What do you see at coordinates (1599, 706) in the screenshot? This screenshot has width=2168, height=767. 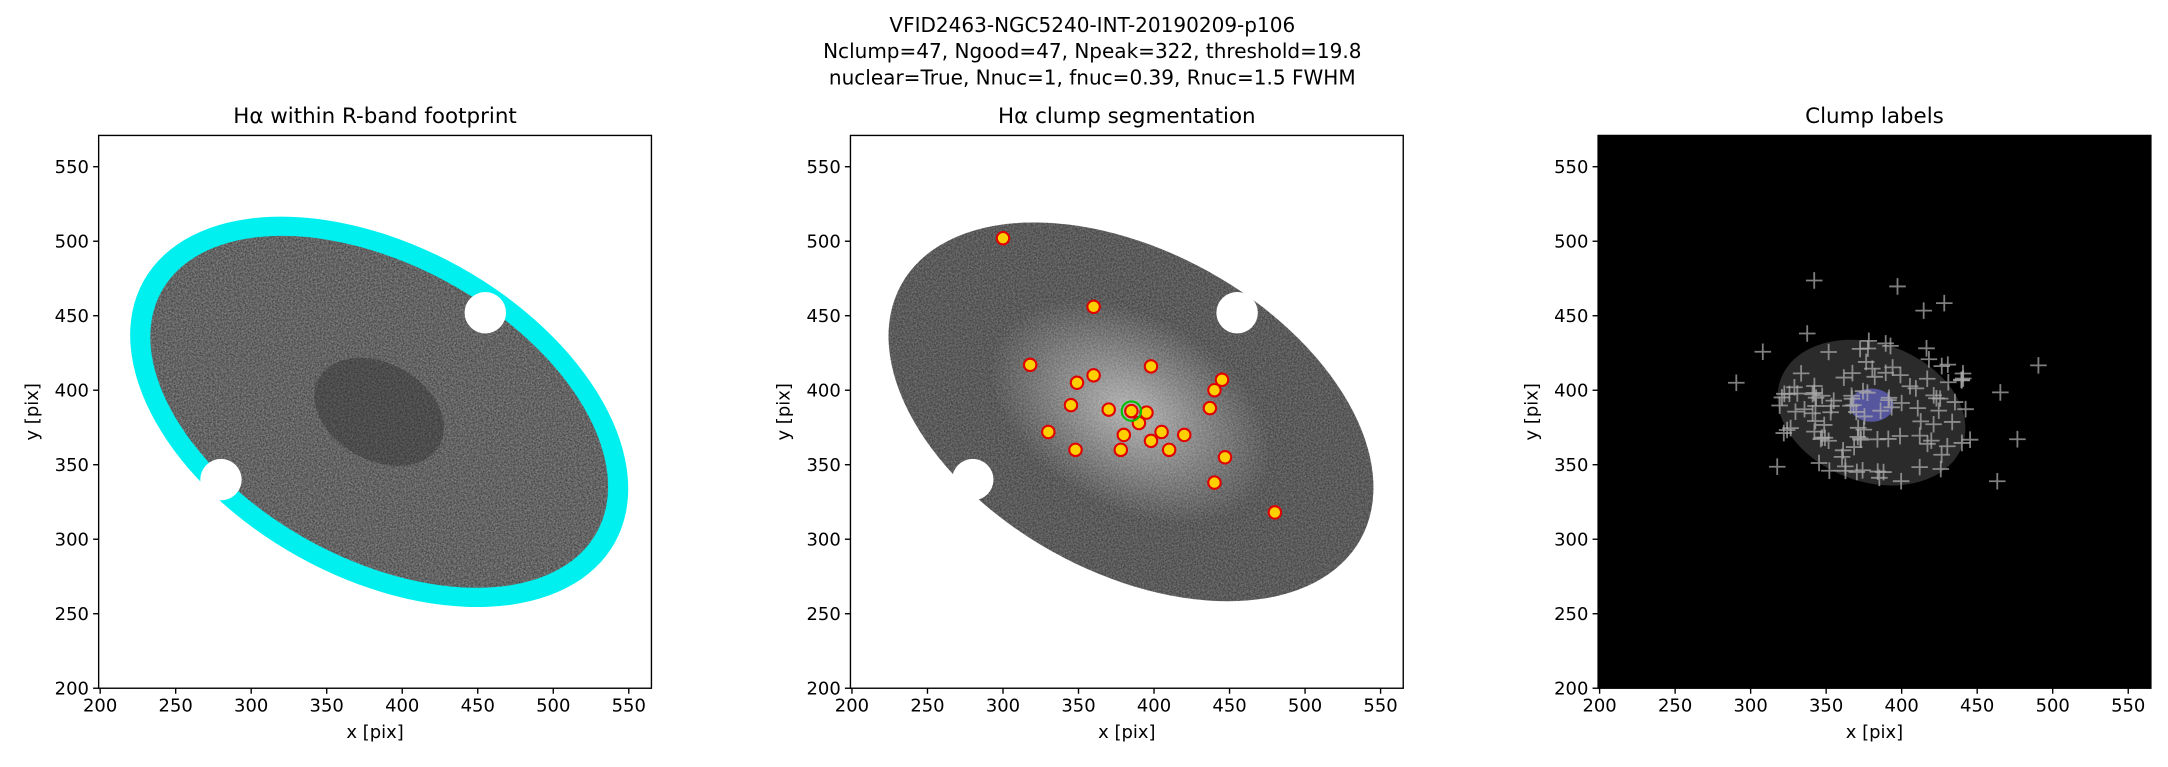 I see `x-tick-label: 200` at bounding box center [1599, 706].